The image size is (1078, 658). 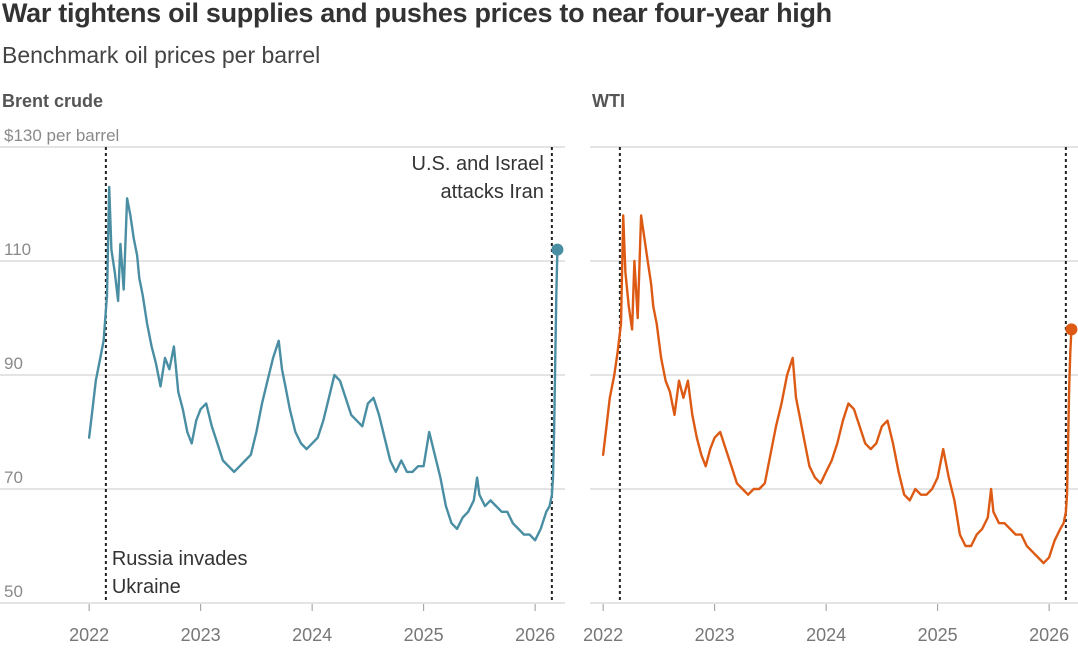 What do you see at coordinates (52, 101) in the screenshot?
I see `panel-title: Brent crude` at bounding box center [52, 101].